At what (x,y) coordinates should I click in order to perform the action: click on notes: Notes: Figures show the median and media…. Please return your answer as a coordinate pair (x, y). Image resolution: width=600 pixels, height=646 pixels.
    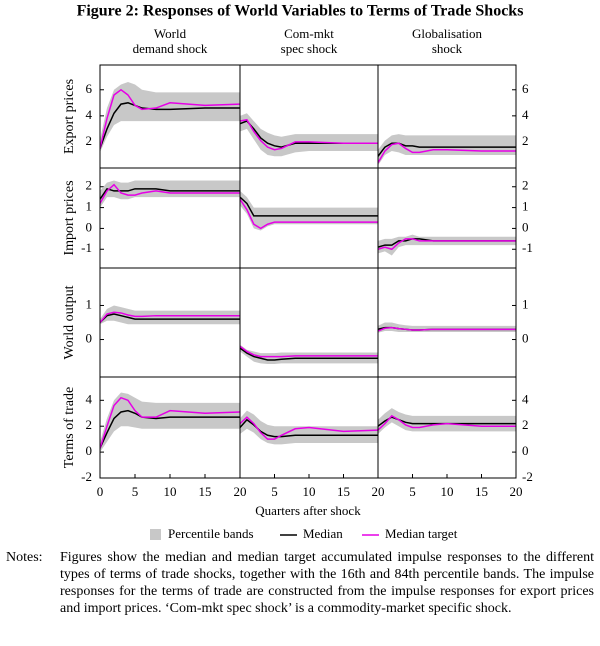
    Looking at the image, I should click on (300, 583).